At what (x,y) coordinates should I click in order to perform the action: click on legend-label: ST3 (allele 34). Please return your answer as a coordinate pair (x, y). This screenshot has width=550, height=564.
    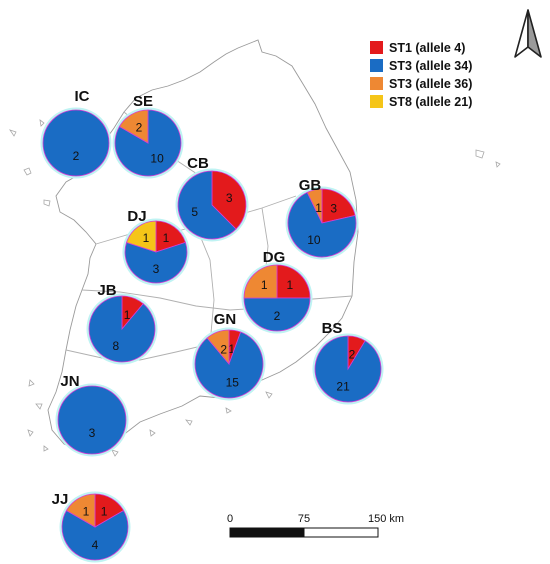
    Looking at the image, I should click on (430, 66).